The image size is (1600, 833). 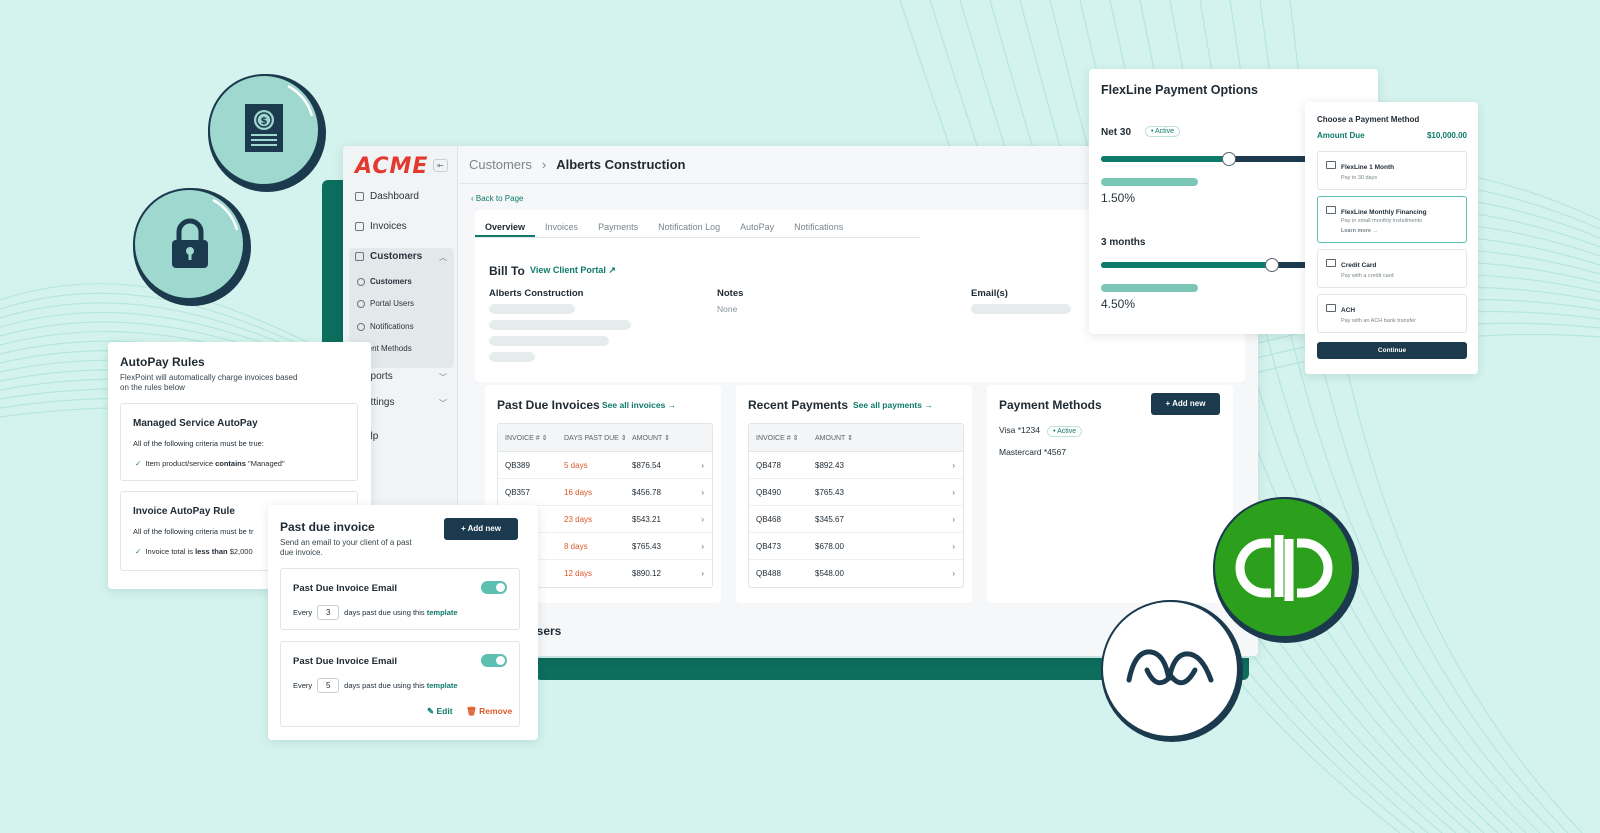 I want to click on email-rule-schedule: Every 3 days past due using this template, so click(x=375, y=612).